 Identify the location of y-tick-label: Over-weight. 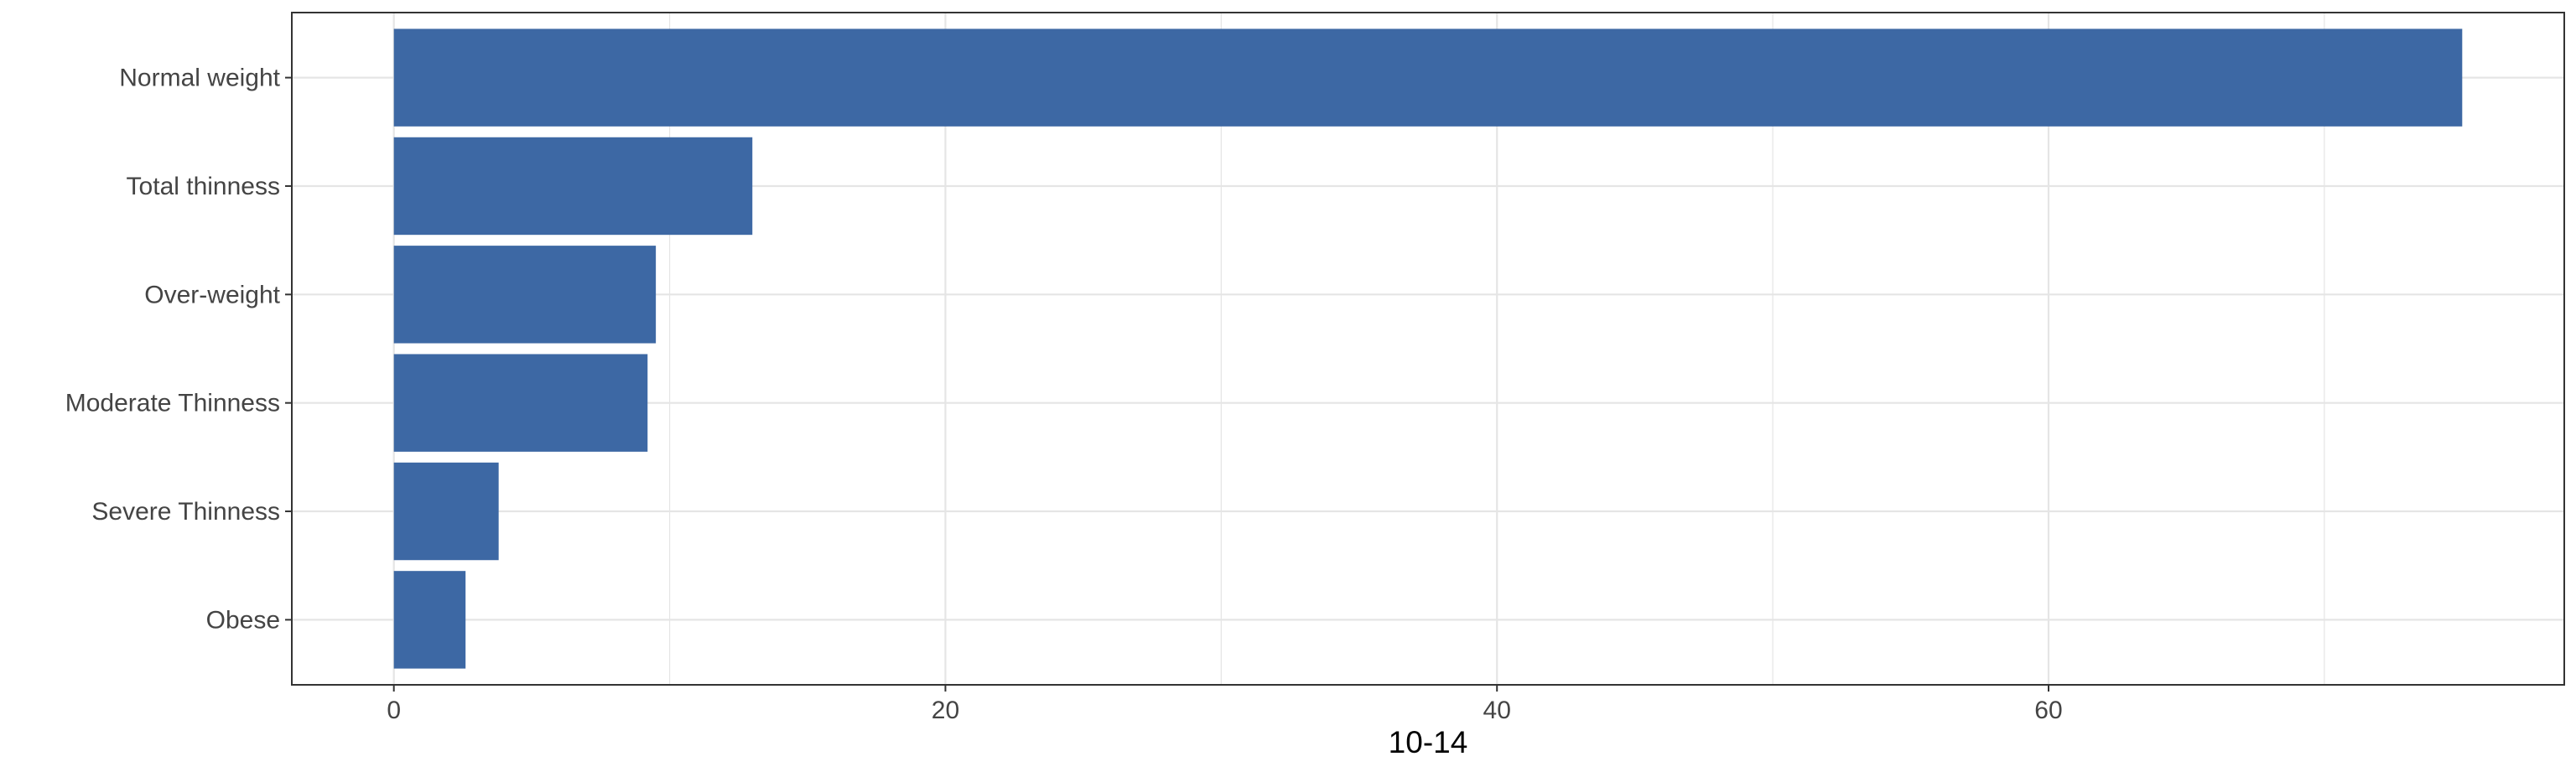
(212, 295).